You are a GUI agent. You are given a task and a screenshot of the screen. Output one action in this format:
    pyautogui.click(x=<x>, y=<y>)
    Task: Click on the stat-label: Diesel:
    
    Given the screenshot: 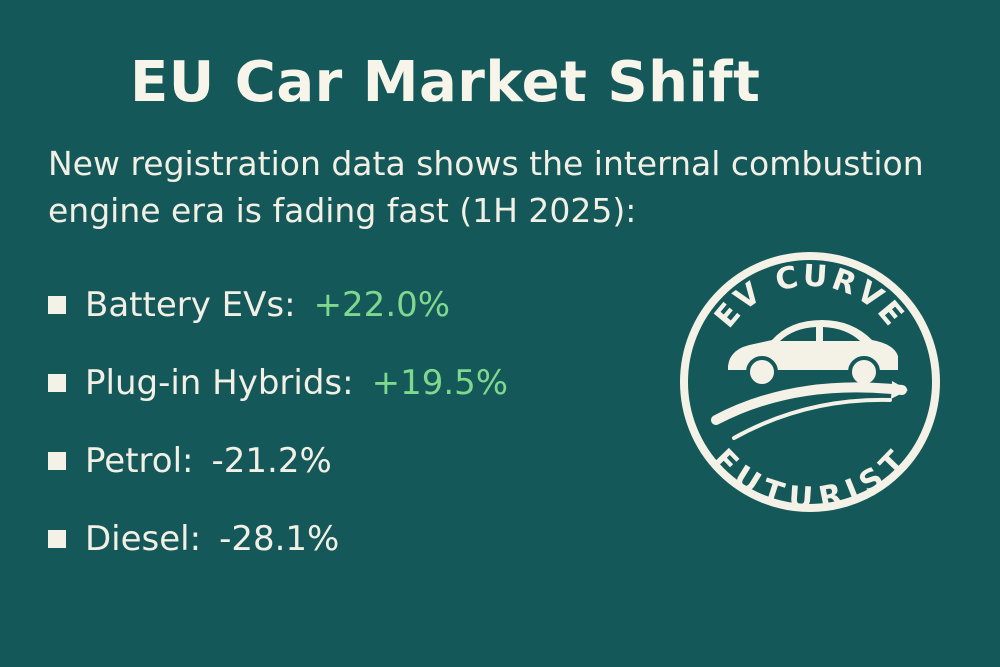 What is the action you would take?
    pyautogui.click(x=143, y=539)
    